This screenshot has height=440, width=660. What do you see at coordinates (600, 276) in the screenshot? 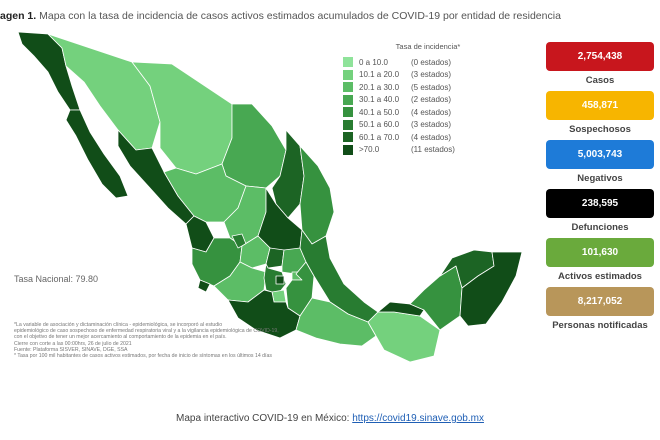
I see `stat-label: Activos estimados` at bounding box center [600, 276].